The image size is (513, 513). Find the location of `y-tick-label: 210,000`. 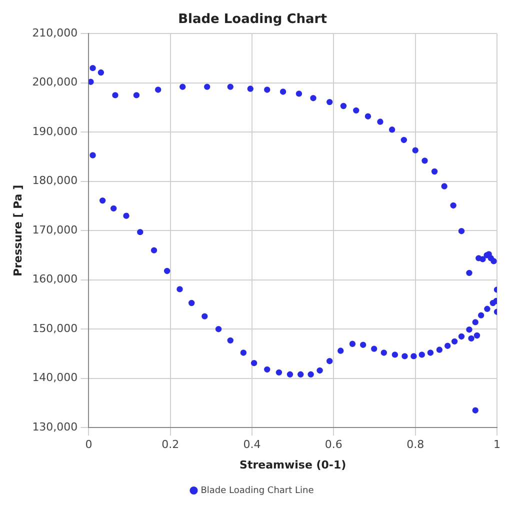

y-tick-label: 210,000 is located at coordinates (55, 33).